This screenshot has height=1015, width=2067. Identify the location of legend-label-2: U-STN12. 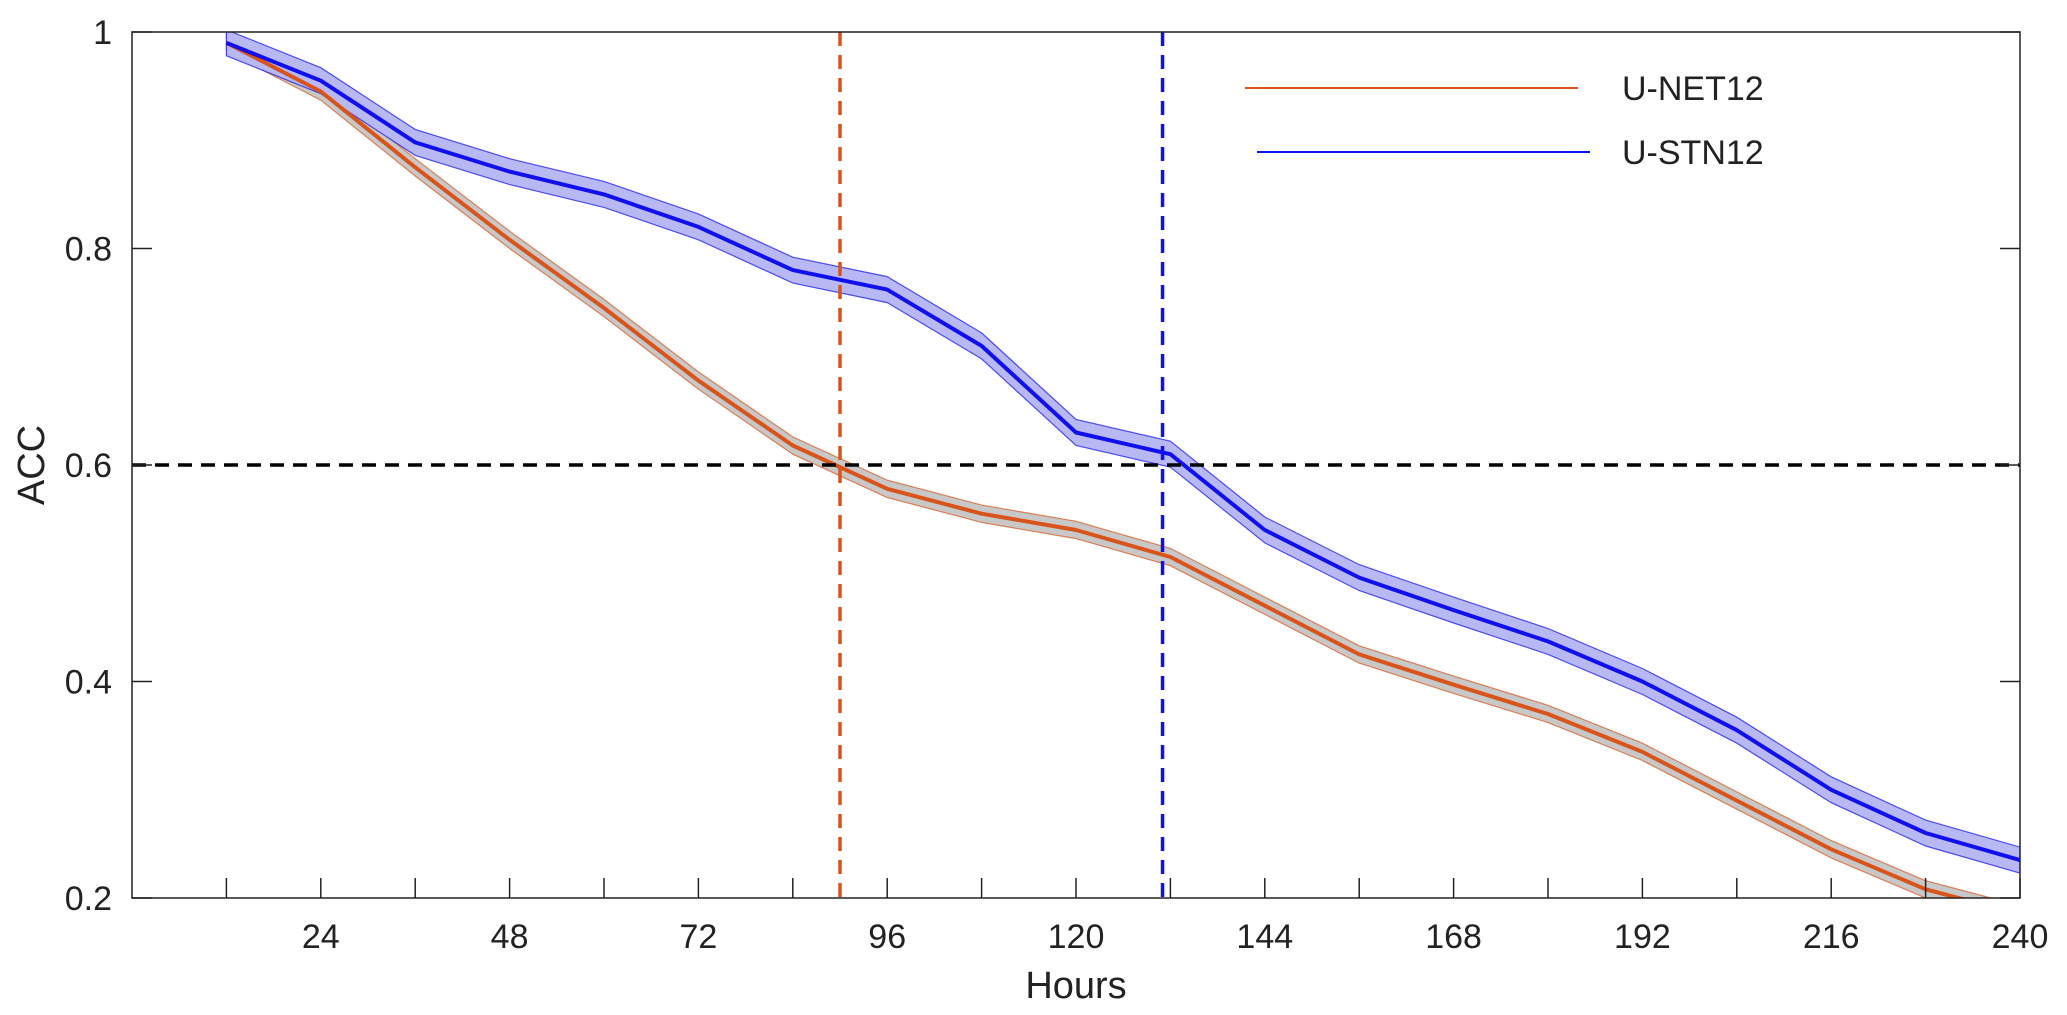
(1693, 153).